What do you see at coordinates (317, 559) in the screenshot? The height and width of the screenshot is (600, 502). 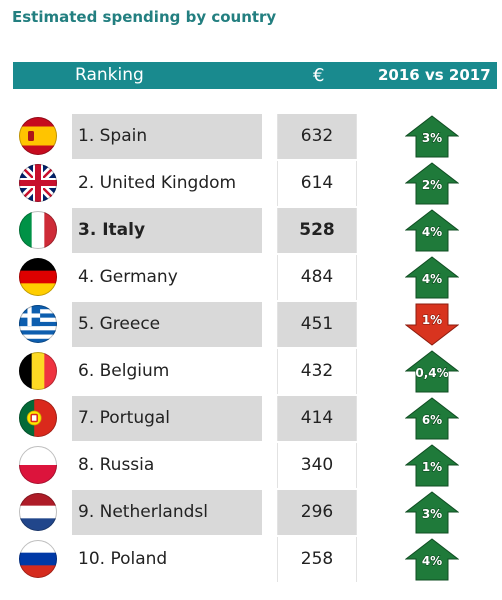 I see `spending-value: 258` at bounding box center [317, 559].